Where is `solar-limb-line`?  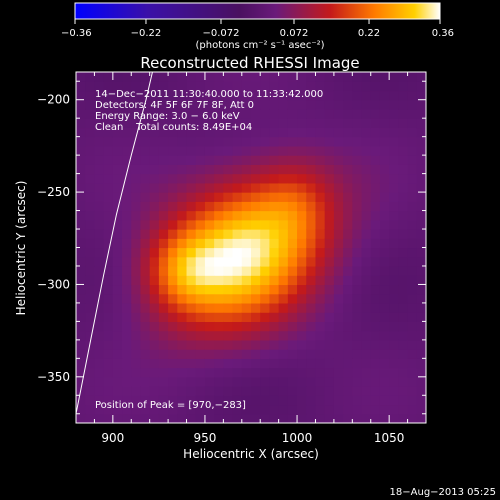
solar-limb-line is located at coordinates (114, 244).